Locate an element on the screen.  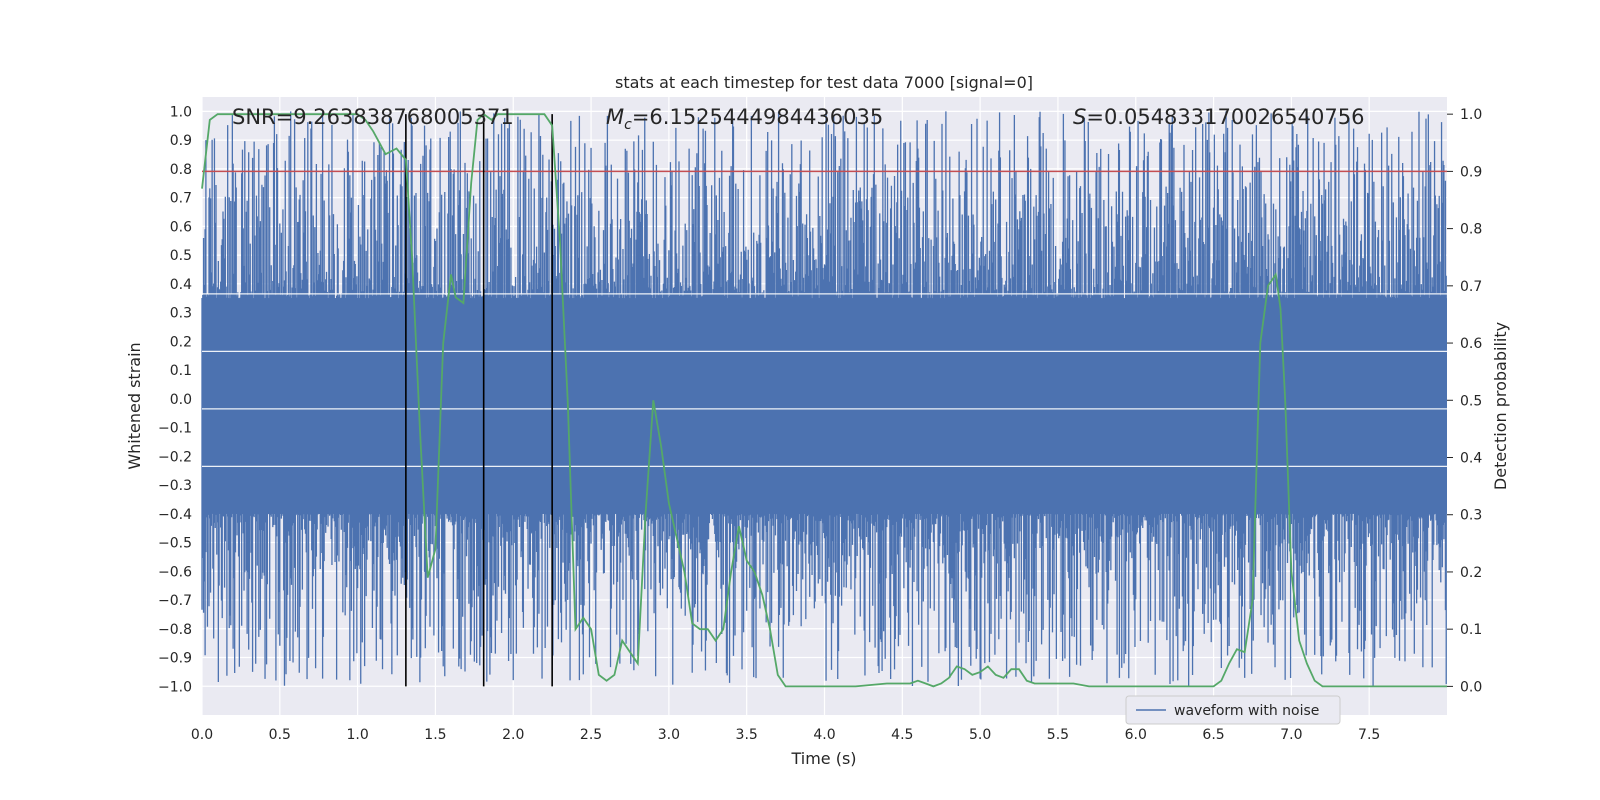
legend-box is located at coordinates (1233, 710).